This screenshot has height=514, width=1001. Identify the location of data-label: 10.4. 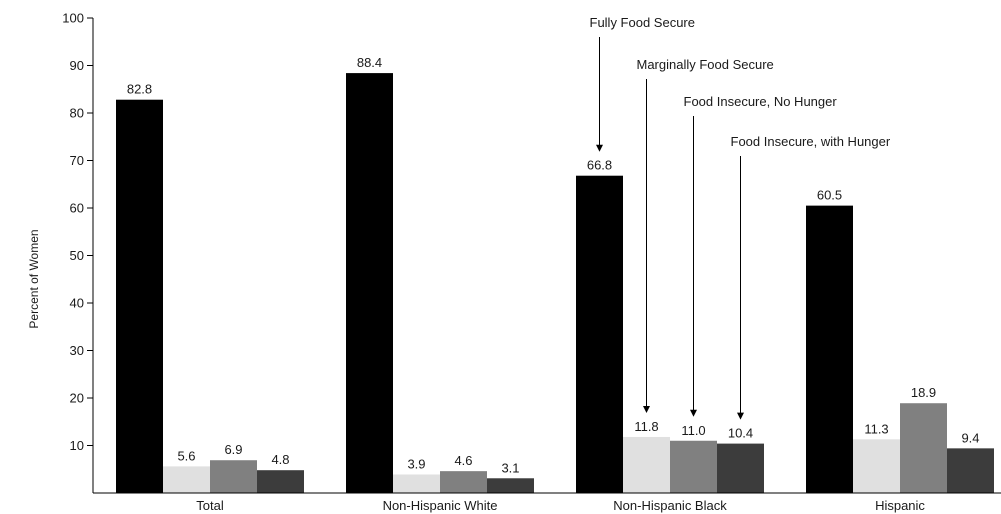
(740, 433).